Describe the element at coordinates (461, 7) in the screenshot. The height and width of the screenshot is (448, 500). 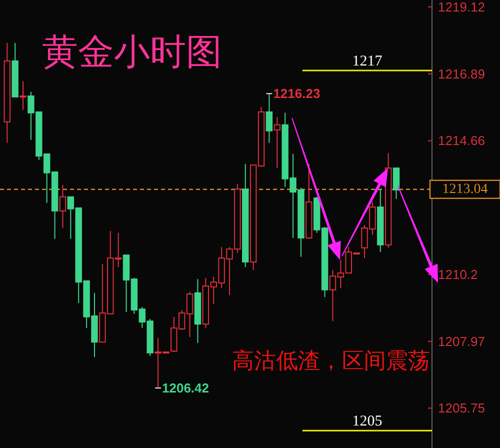
I see `y-tick-label: 1219.12` at that location.